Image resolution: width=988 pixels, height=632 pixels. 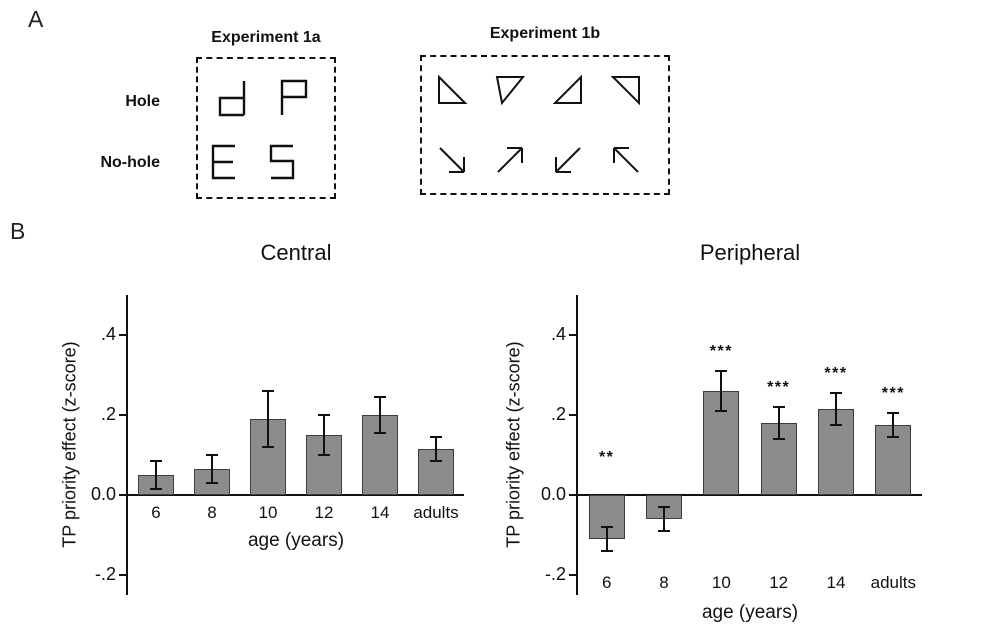 What do you see at coordinates (452, 160) in the screenshot?
I see `arrow-down-right` at bounding box center [452, 160].